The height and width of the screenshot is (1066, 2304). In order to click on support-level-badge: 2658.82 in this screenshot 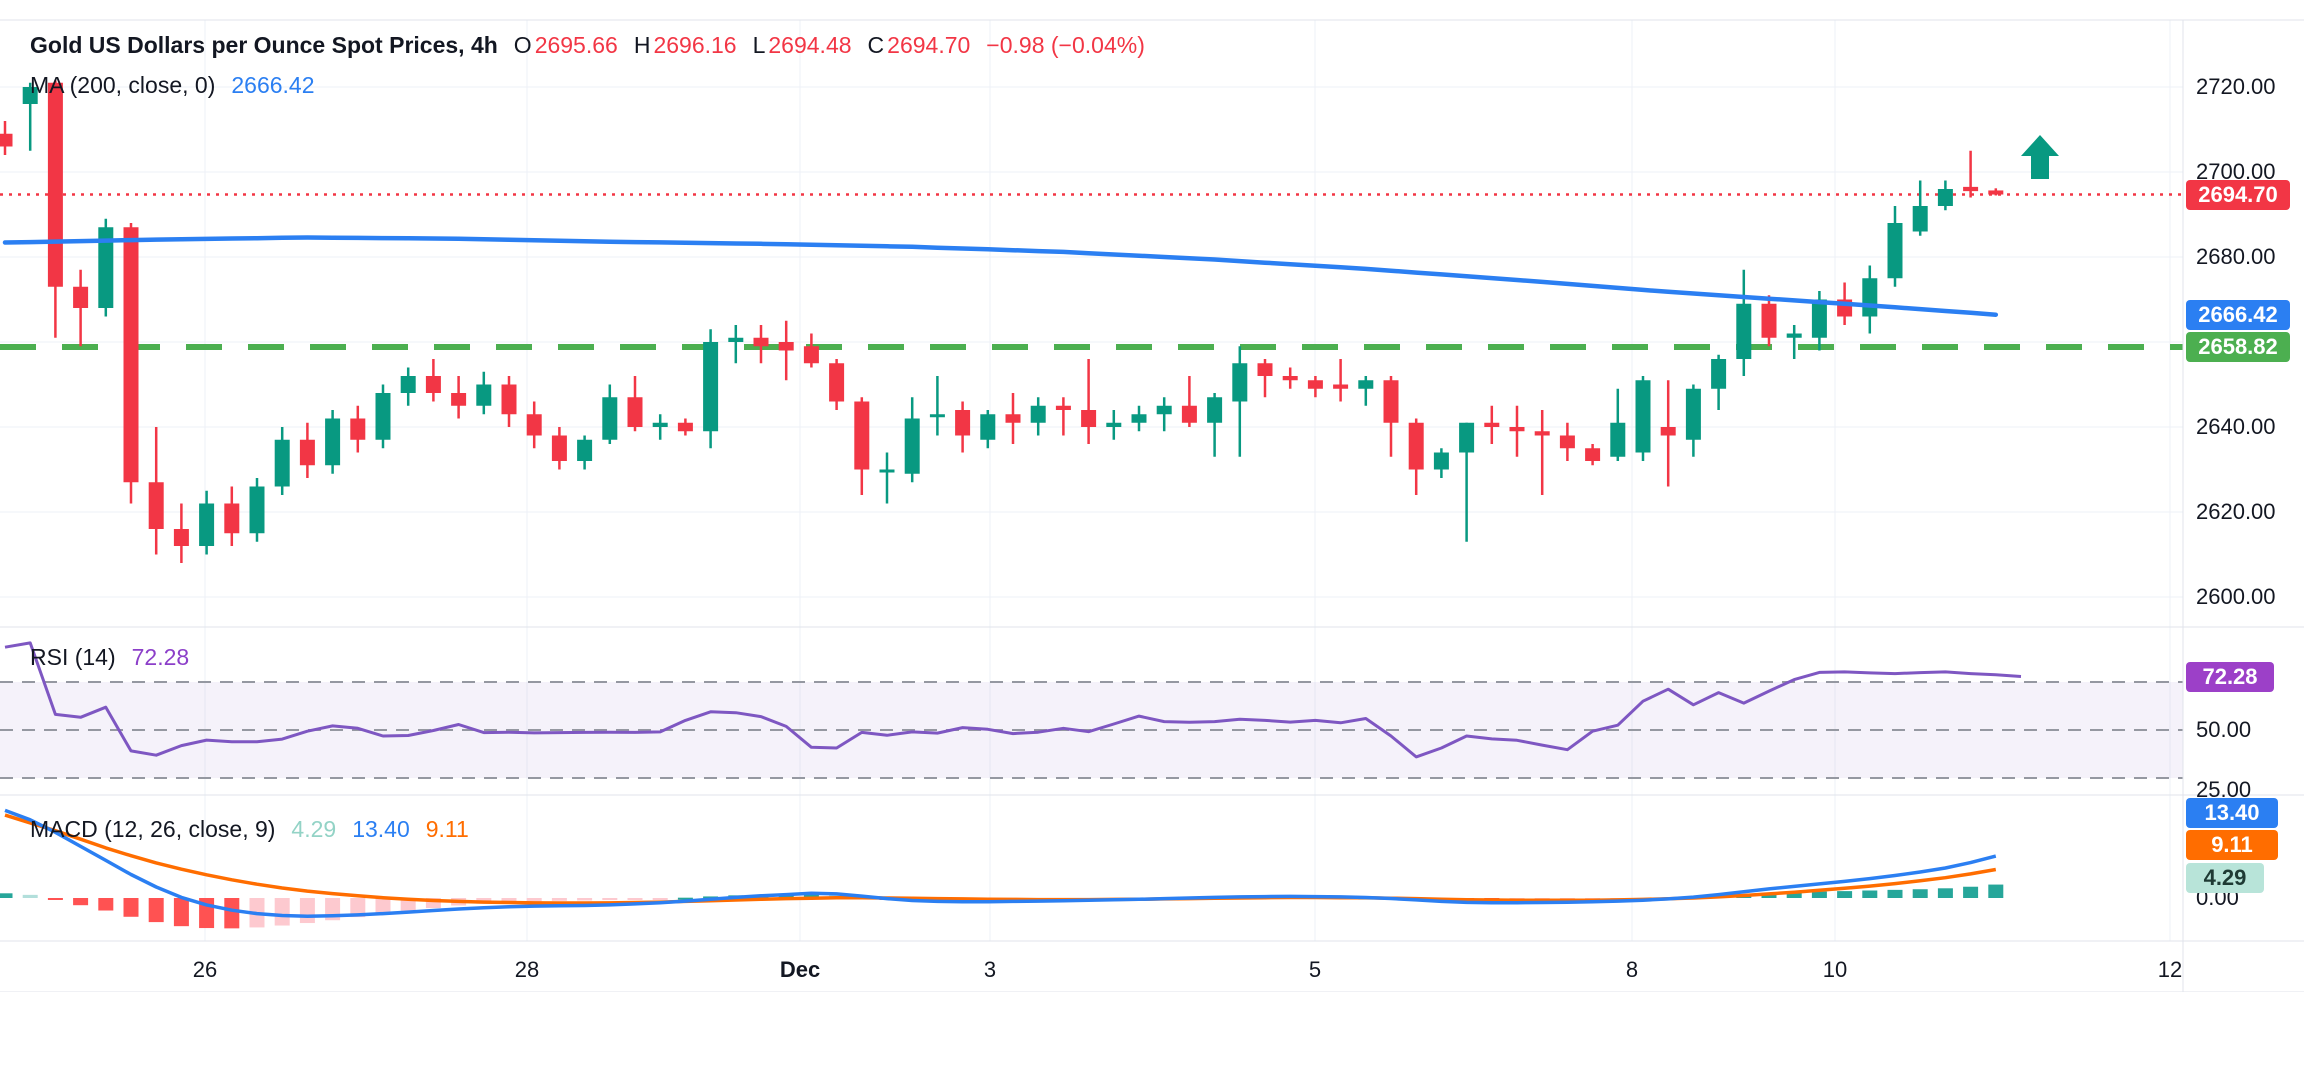, I will do `click(2238, 347)`.